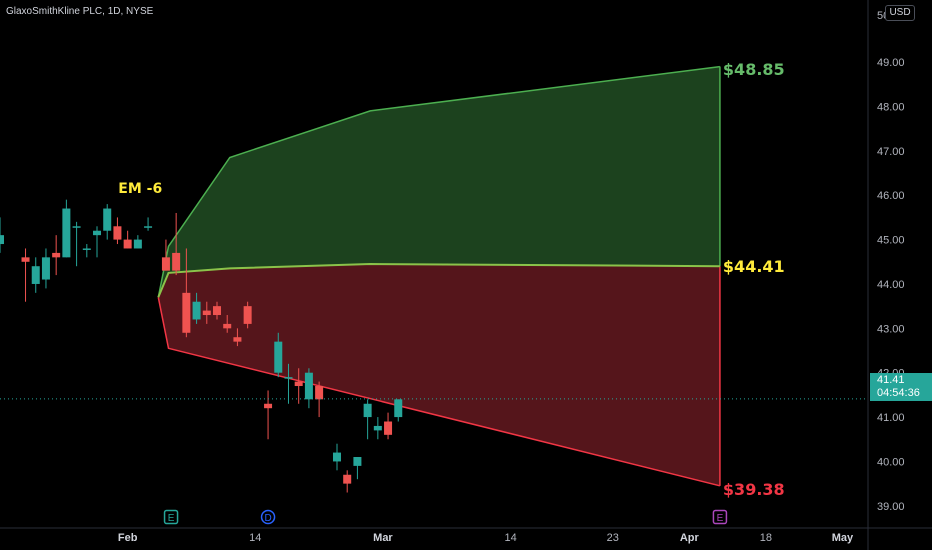  Describe the element at coordinates (898, 393) in the screenshot. I see `bar-countdown: 04:54:36` at that location.